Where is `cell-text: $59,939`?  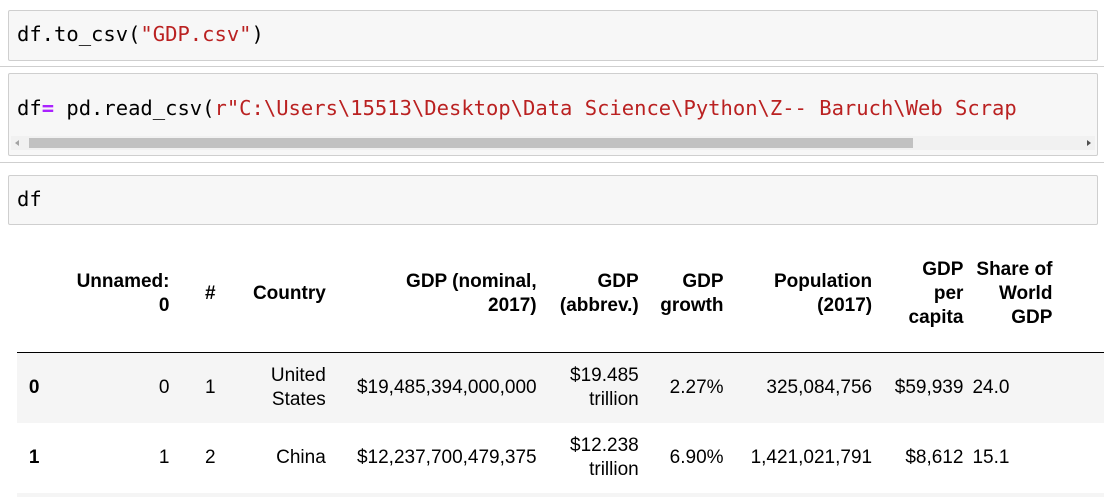
cell-text: $59,939 is located at coordinates (929, 387).